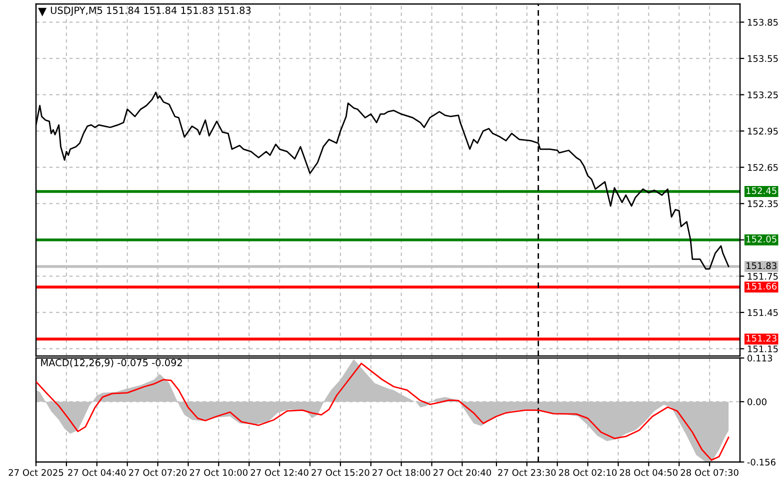 This screenshot has width=781, height=489. What do you see at coordinates (761, 286) in the screenshot?
I see `ref-line-label: 151.66` at bounding box center [761, 286].